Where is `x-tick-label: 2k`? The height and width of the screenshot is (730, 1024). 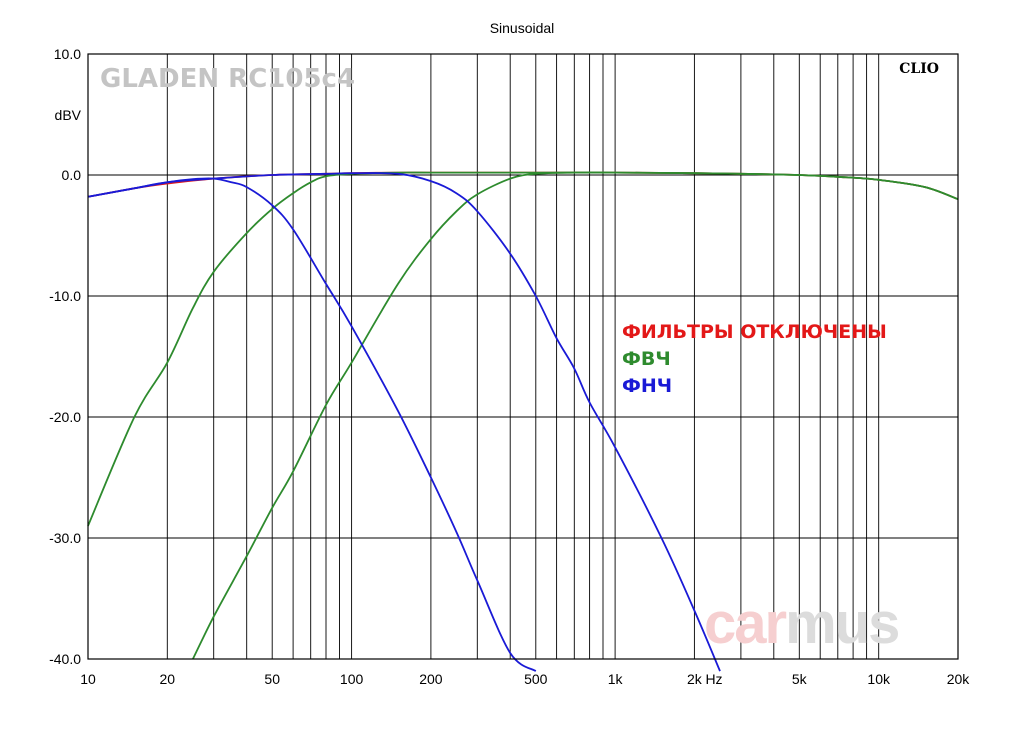
x-tick-label: 2k is located at coordinates (695, 679).